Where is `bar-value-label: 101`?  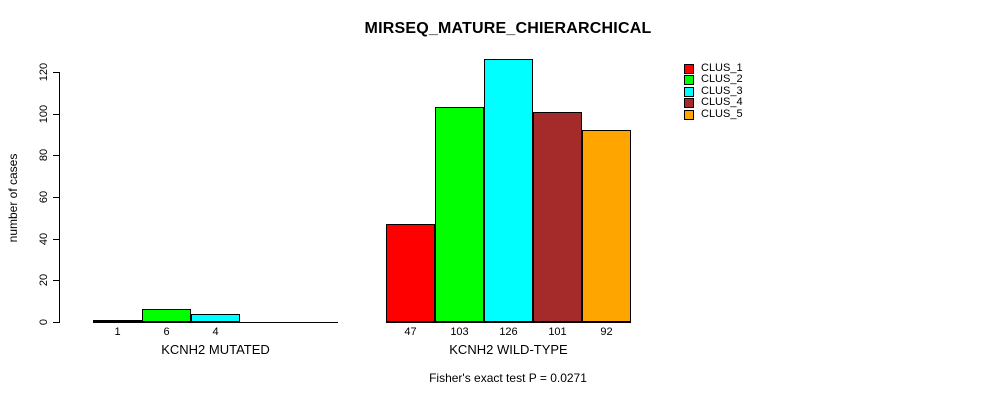 bar-value-label: 101 is located at coordinates (557, 332).